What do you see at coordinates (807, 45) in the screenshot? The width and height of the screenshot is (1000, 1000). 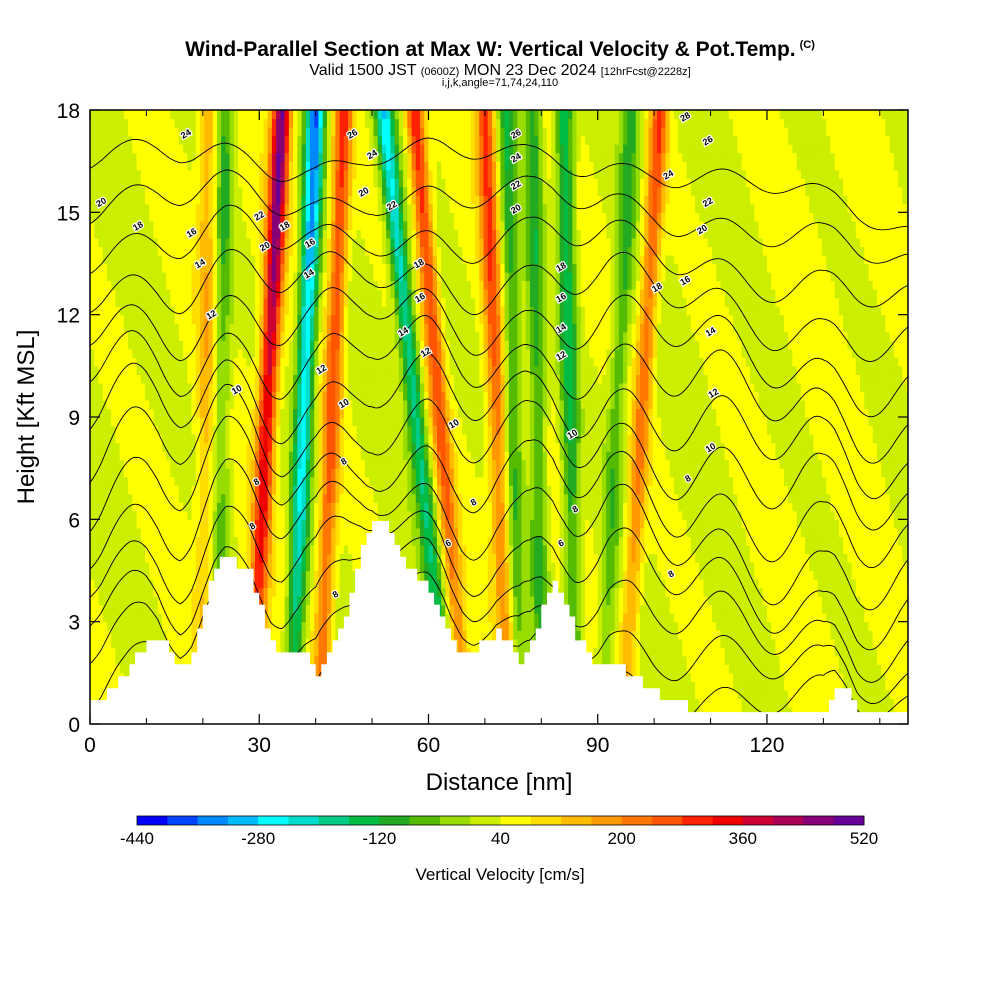 I see `copyright-mark: (C)` at bounding box center [807, 45].